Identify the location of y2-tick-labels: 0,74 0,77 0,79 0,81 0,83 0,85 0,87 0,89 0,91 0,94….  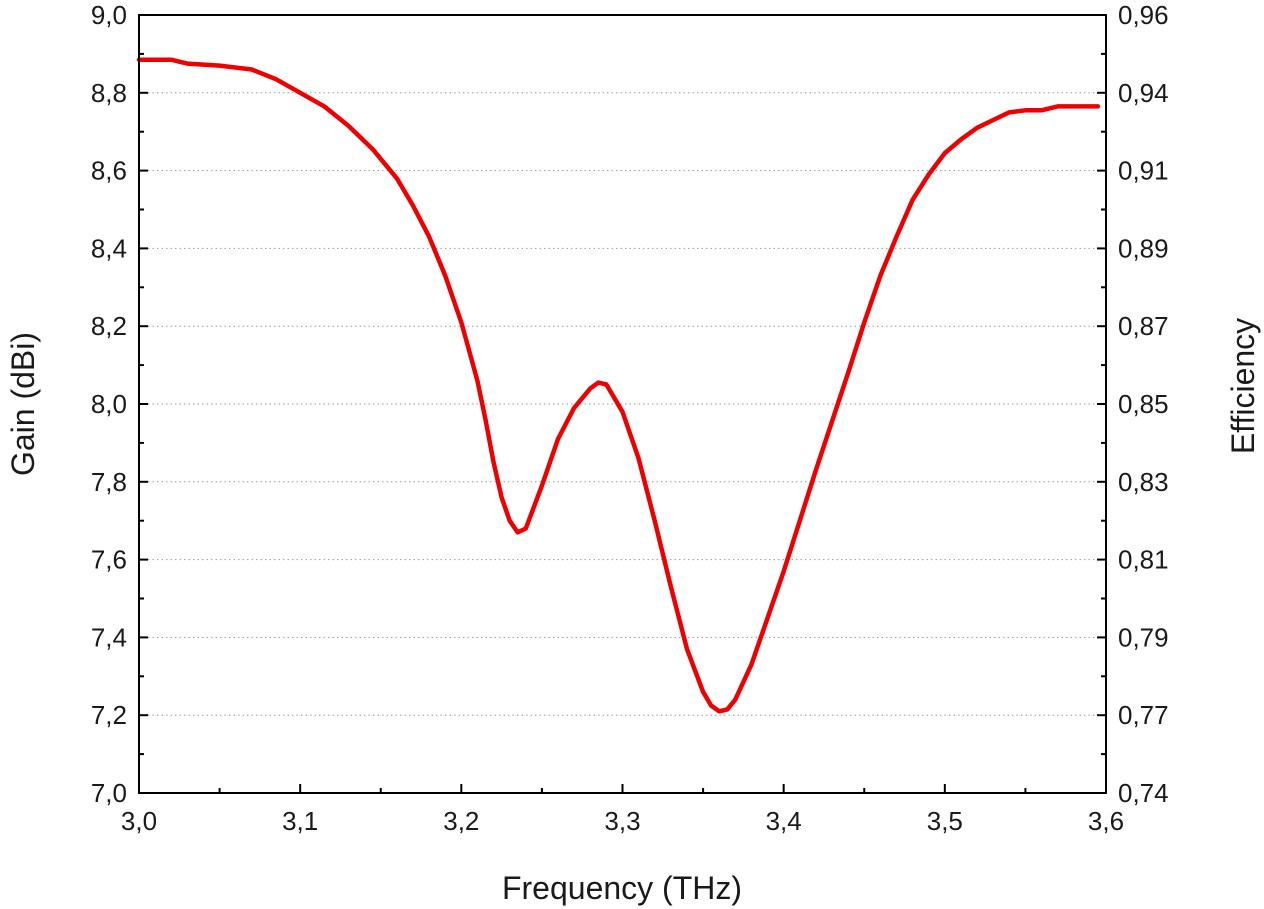
(1143, 404).